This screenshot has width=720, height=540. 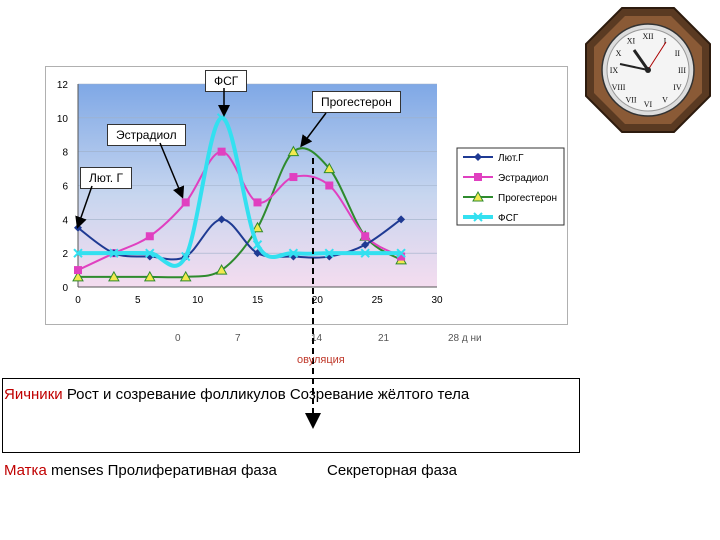 I want to click on legend-label: Эстрадиол, so click(x=523, y=178).